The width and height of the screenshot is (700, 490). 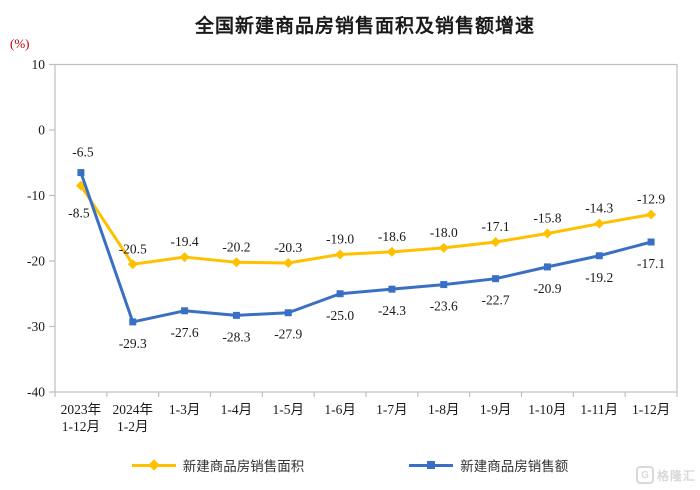 I want to click on y-axis-unit-label: (%), so click(x=20, y=43).